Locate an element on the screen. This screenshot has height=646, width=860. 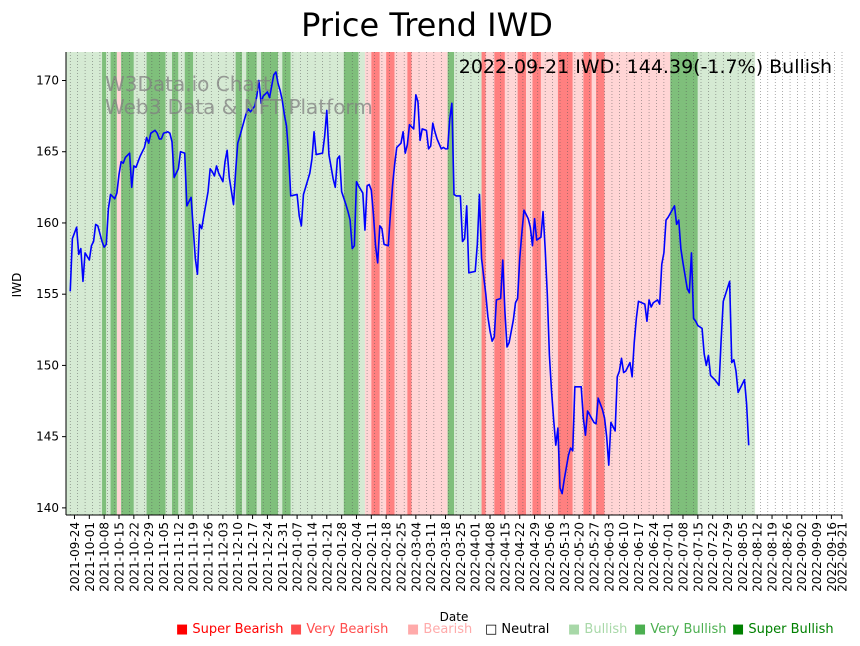
y-tick-label: 150 is located at coordinates (47, 365).